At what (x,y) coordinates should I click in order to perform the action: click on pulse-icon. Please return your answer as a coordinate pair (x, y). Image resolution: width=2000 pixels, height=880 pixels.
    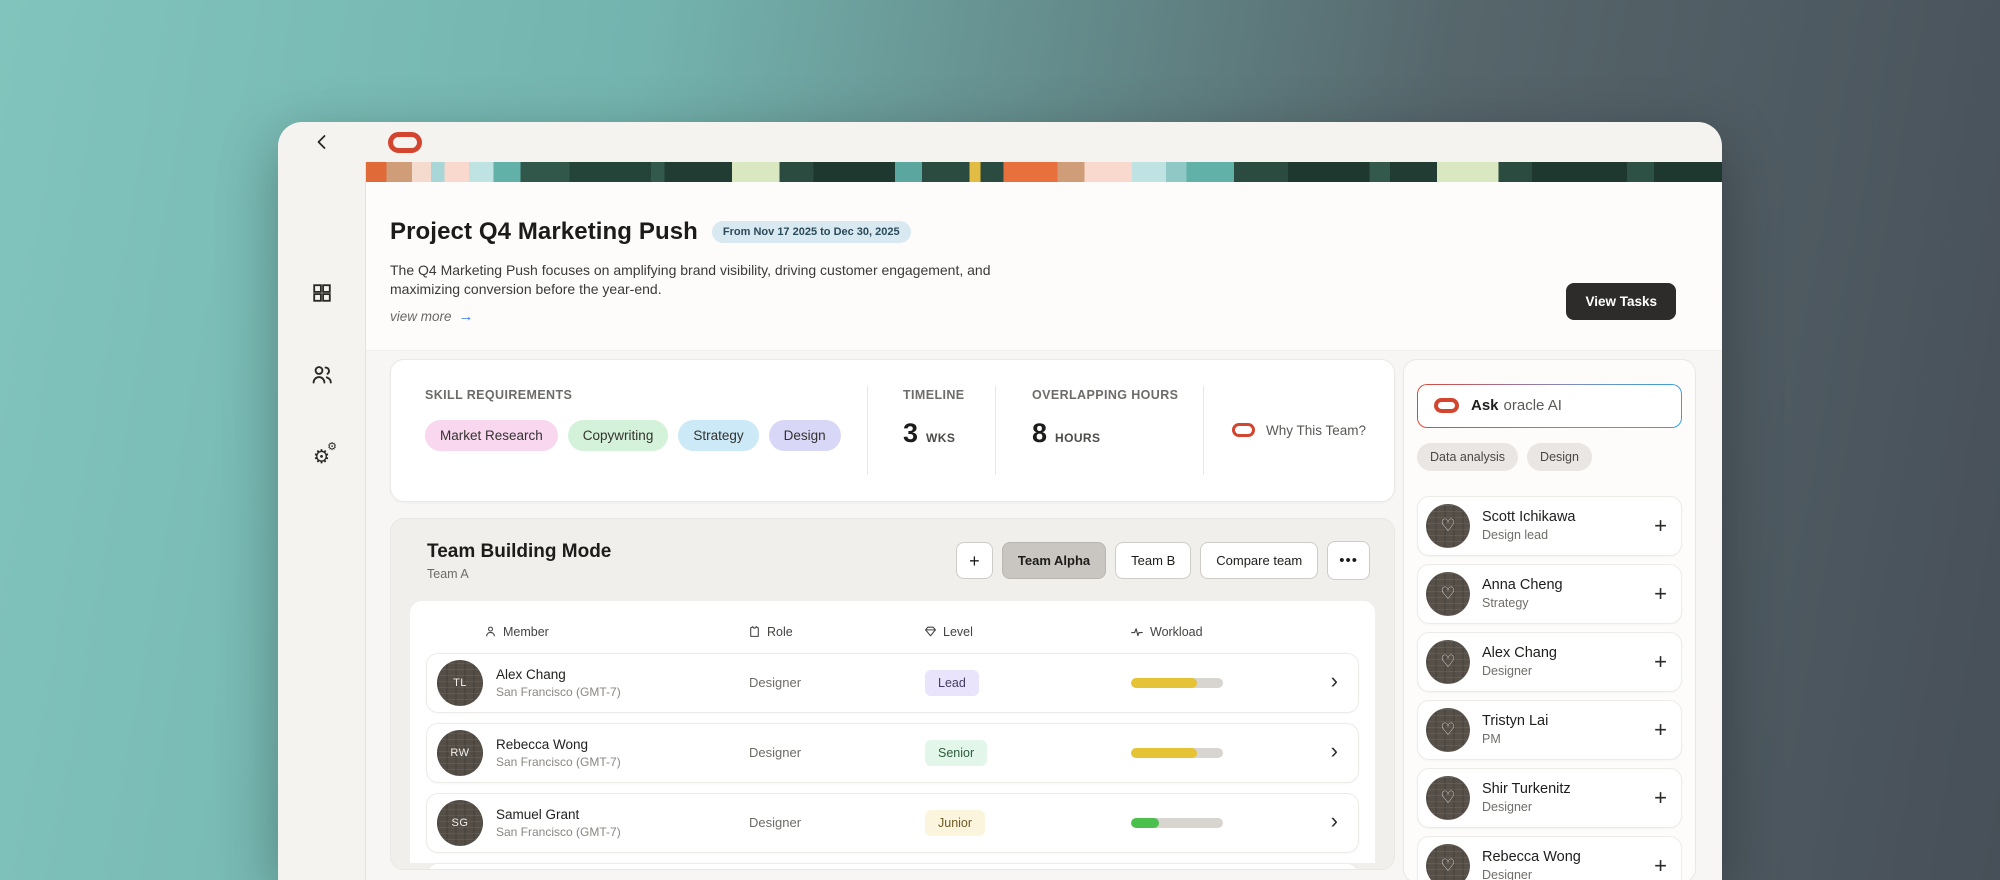
    Looking at the image, I should click on (1137, 632).